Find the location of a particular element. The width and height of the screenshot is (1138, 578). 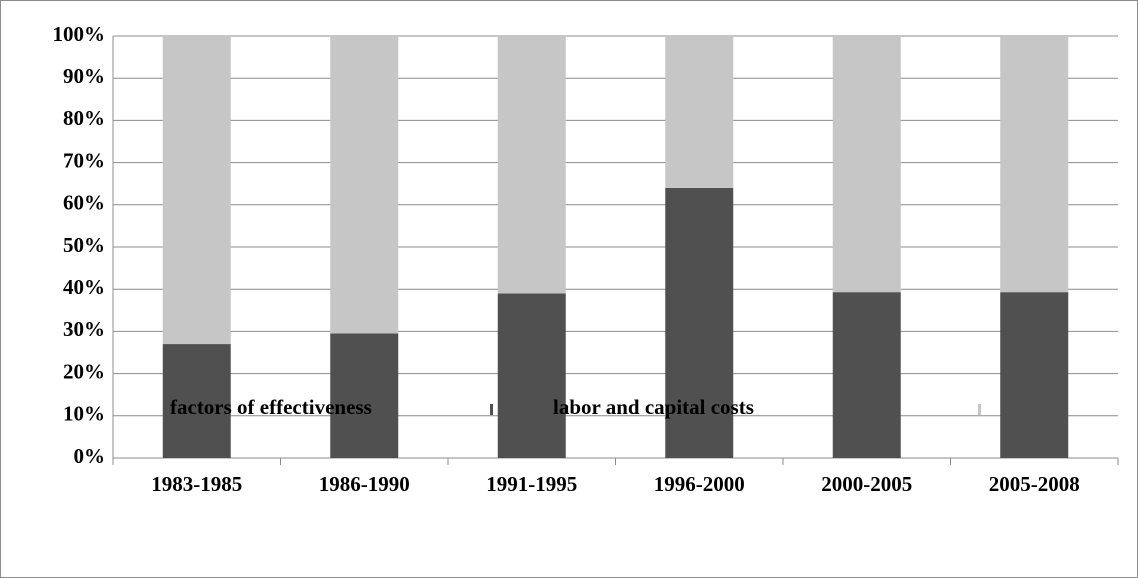

y-tick-label: 70% is located at coordinates (84, 160).